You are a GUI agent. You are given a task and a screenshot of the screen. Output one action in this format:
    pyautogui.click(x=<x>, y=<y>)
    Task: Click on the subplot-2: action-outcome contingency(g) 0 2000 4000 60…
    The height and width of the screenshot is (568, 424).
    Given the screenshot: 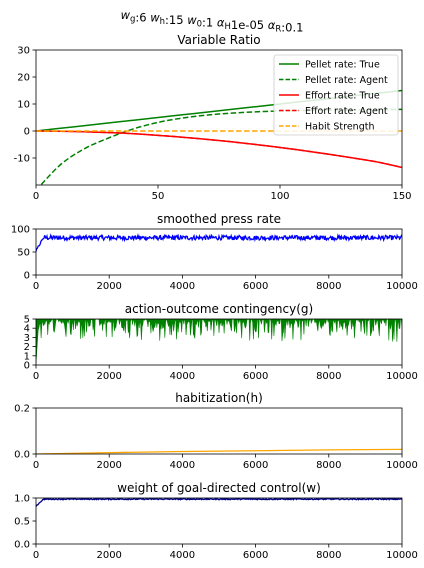 What is the action you would take?
    pyautogui.click(x=221, y=342)
    